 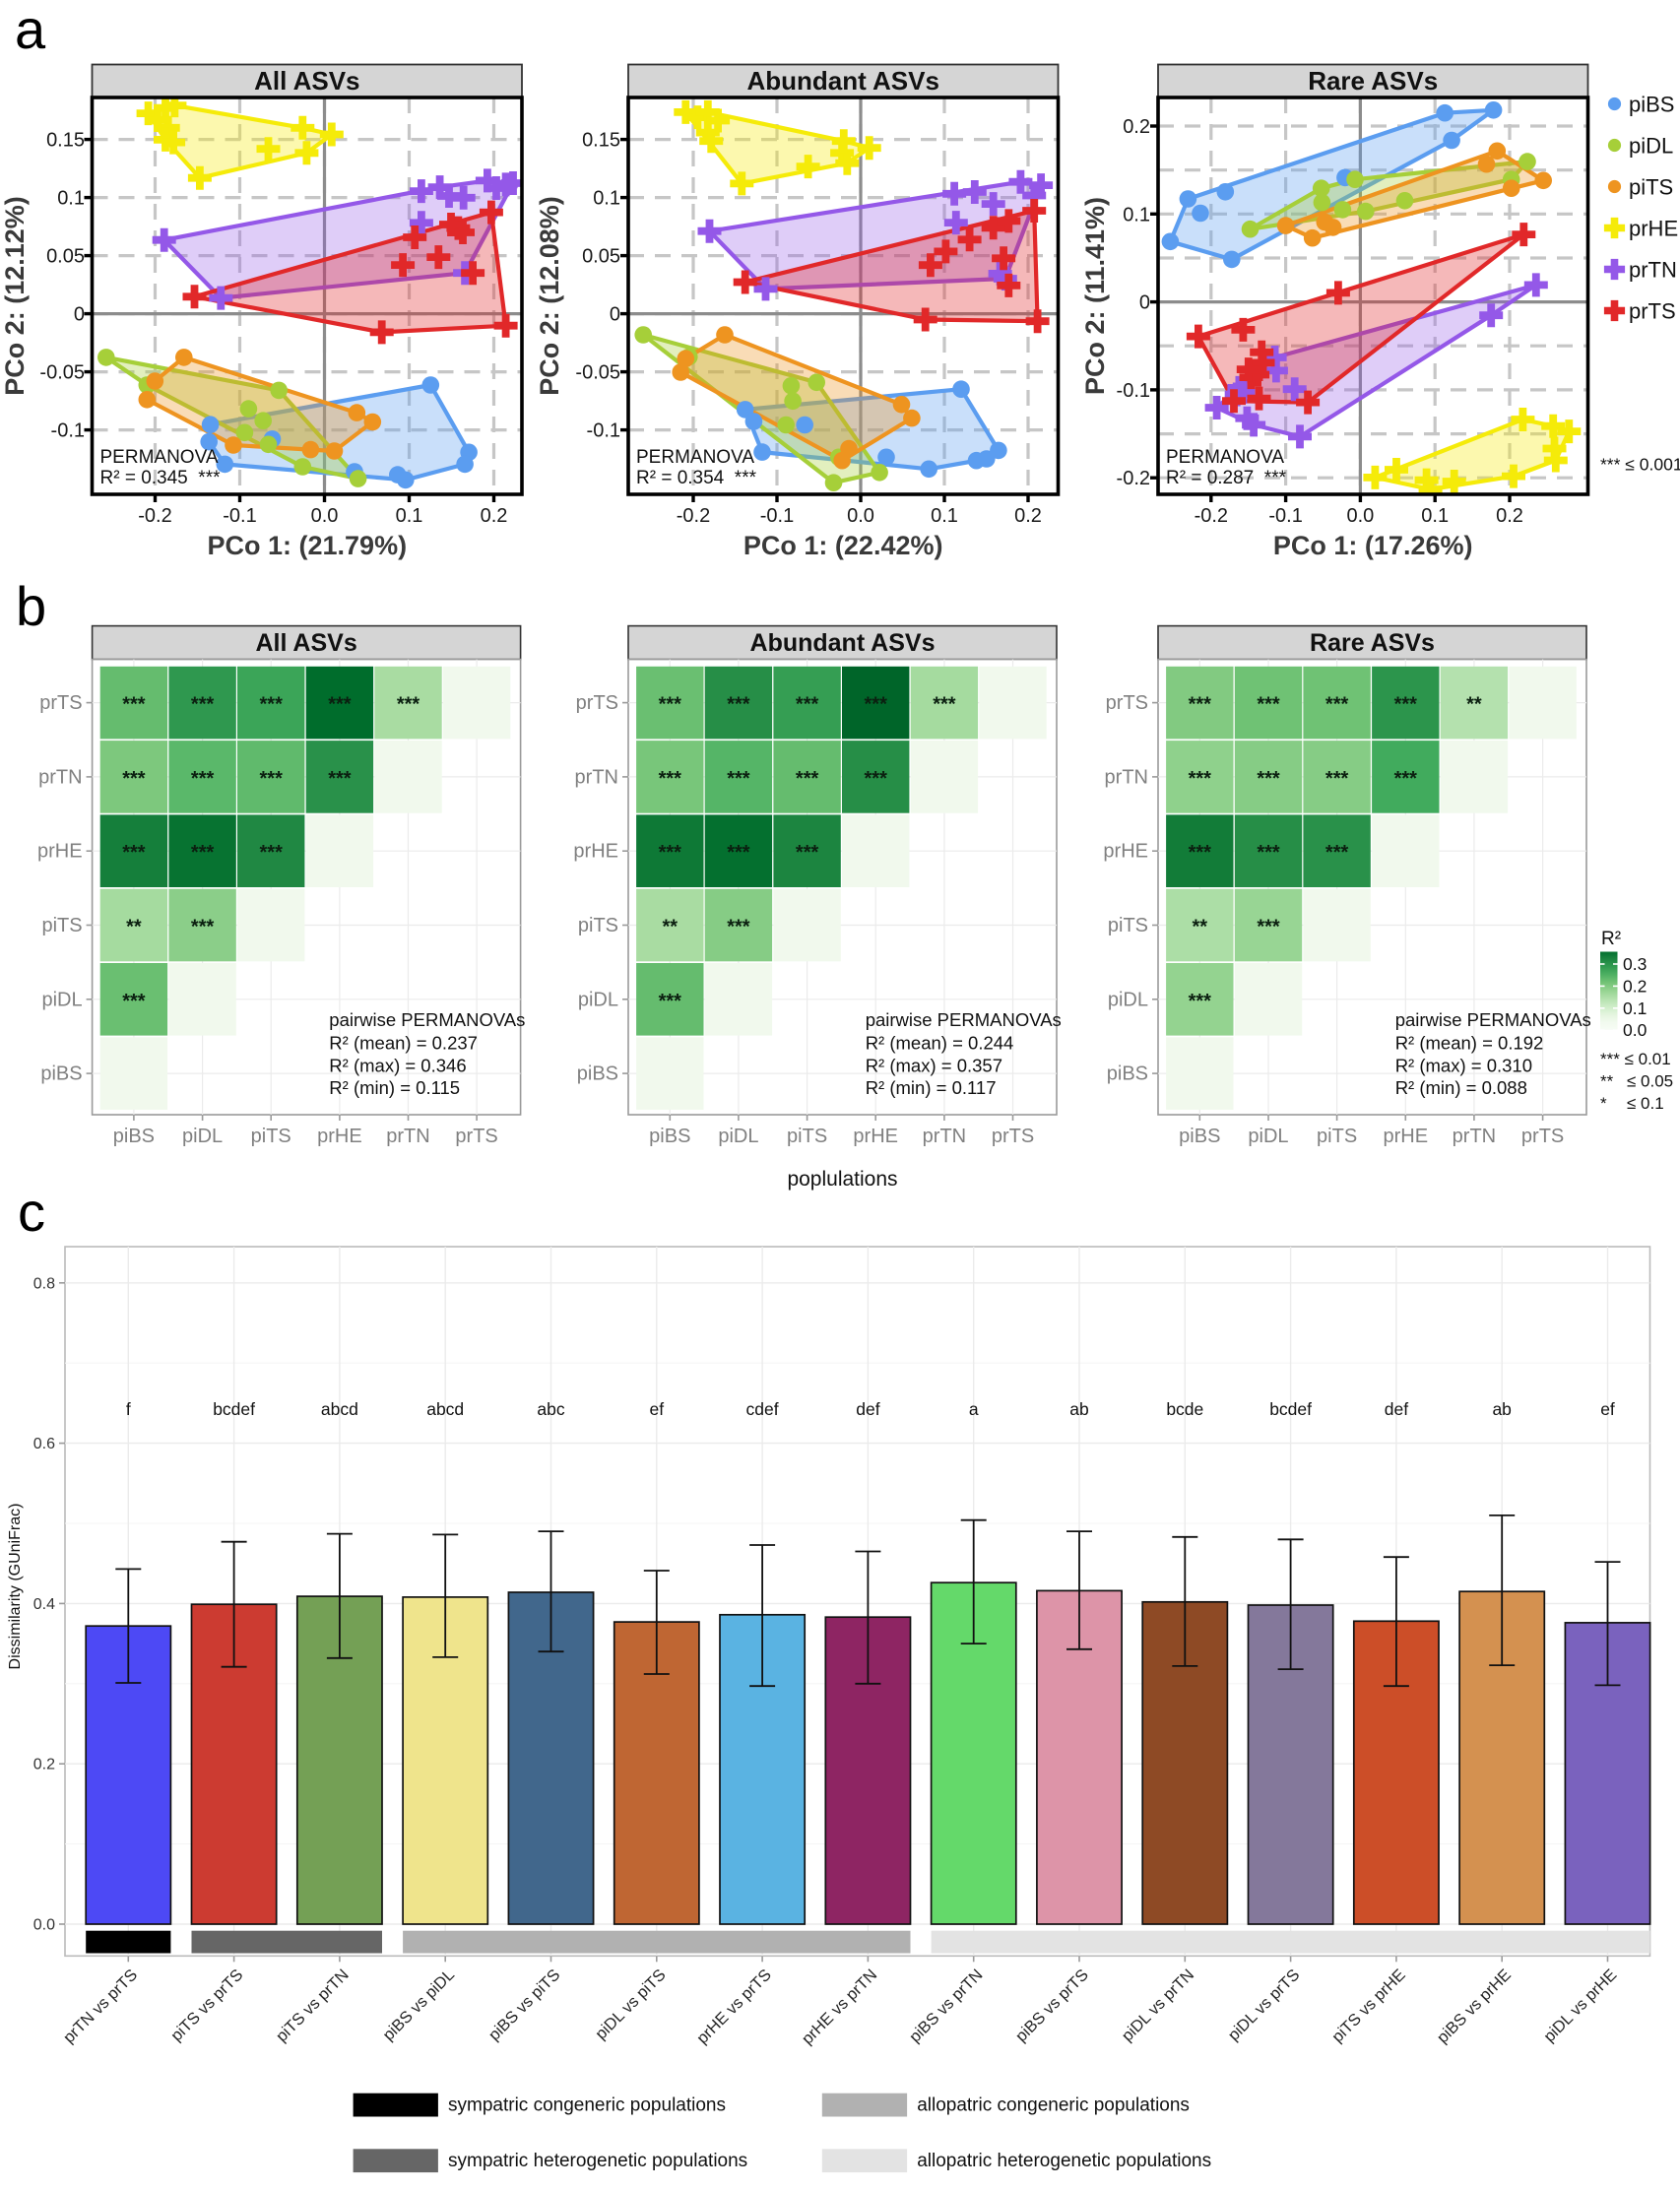 What do you see at coordinates (1645, 1103) in the screenshot?
I see `svg-text: ≤ 0.1` at bounding box center [1645, 1103].